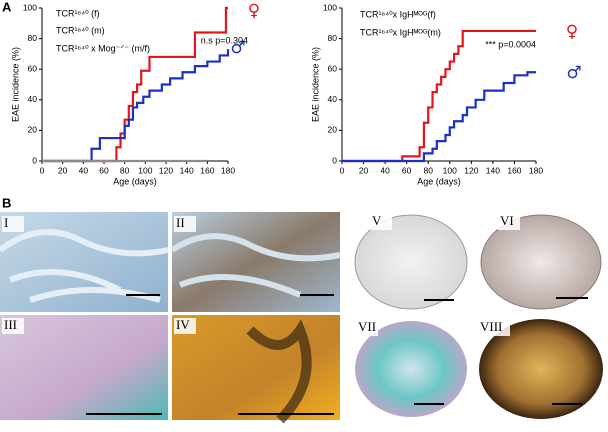 Image resolution: width=608 pixels, height=432 pixels. Describe the element at coordinates (224, 40) in the screenshot. I see `annotation: n.s p=0.304` at that location.